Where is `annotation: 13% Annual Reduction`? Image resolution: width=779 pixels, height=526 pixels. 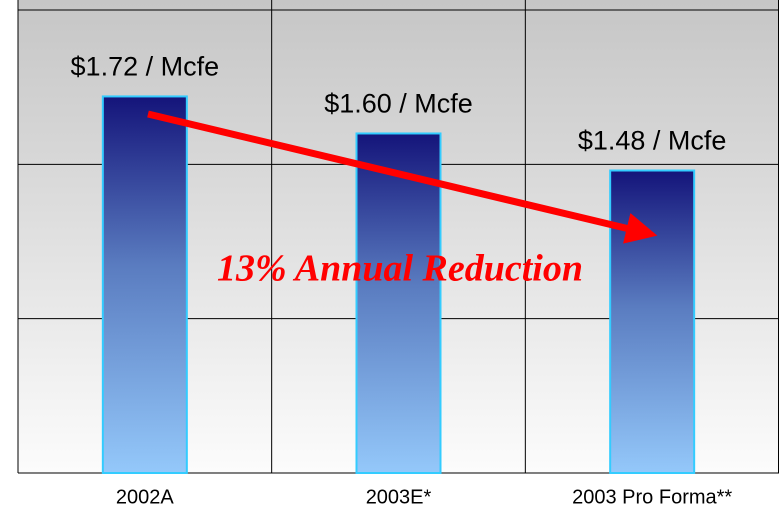 annotation: 13% Annual Reduction is located at coordinates (400, 269).